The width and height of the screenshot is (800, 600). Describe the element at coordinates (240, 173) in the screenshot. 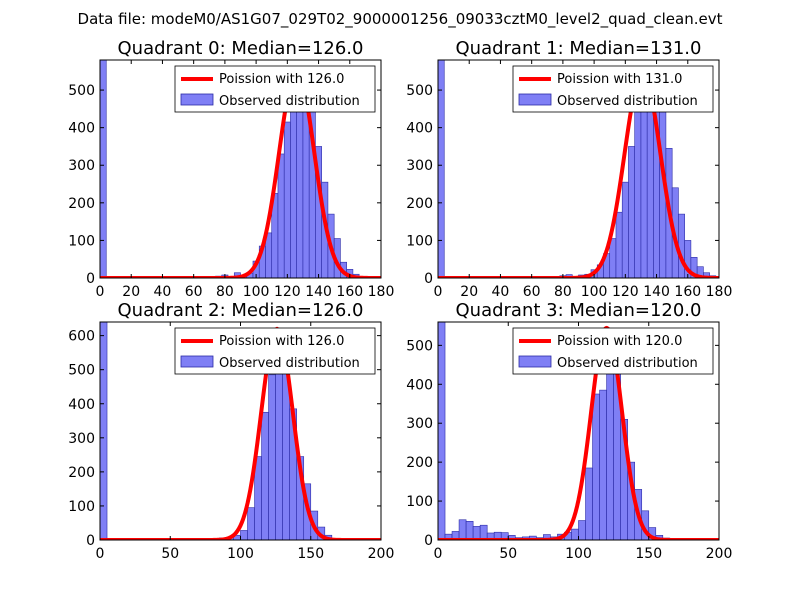

I see `poisson-fit-line` at that location.